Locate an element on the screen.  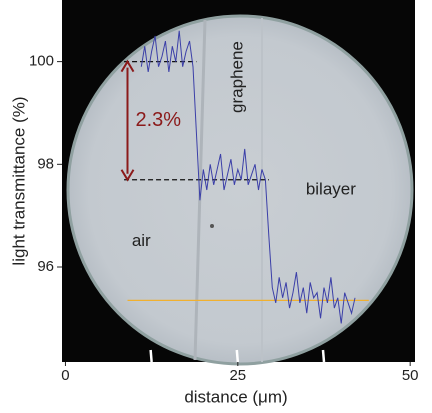
x-tick-label: 50 is located at coordinates (410, 375).